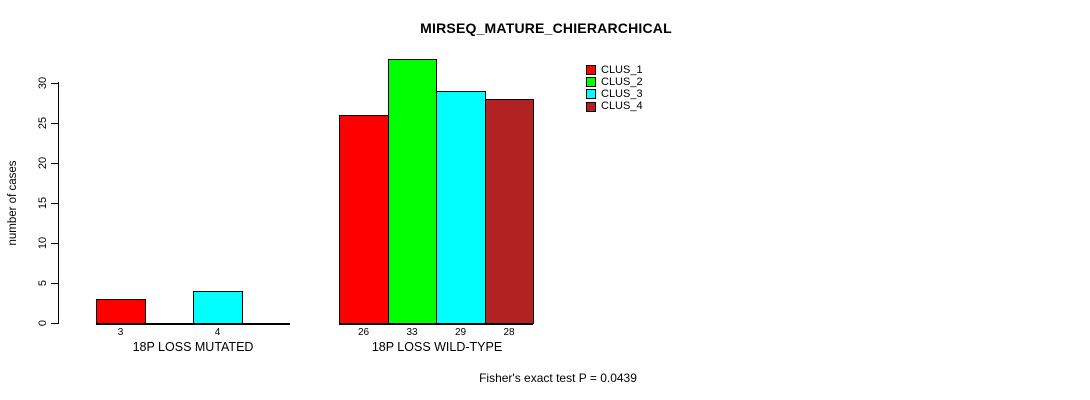 Image resolution: width=1090 pixels, height=400 pixels. I want to click on group-label-wild-type: 18P LOSS WILD-TYPE, so click(437, 347).